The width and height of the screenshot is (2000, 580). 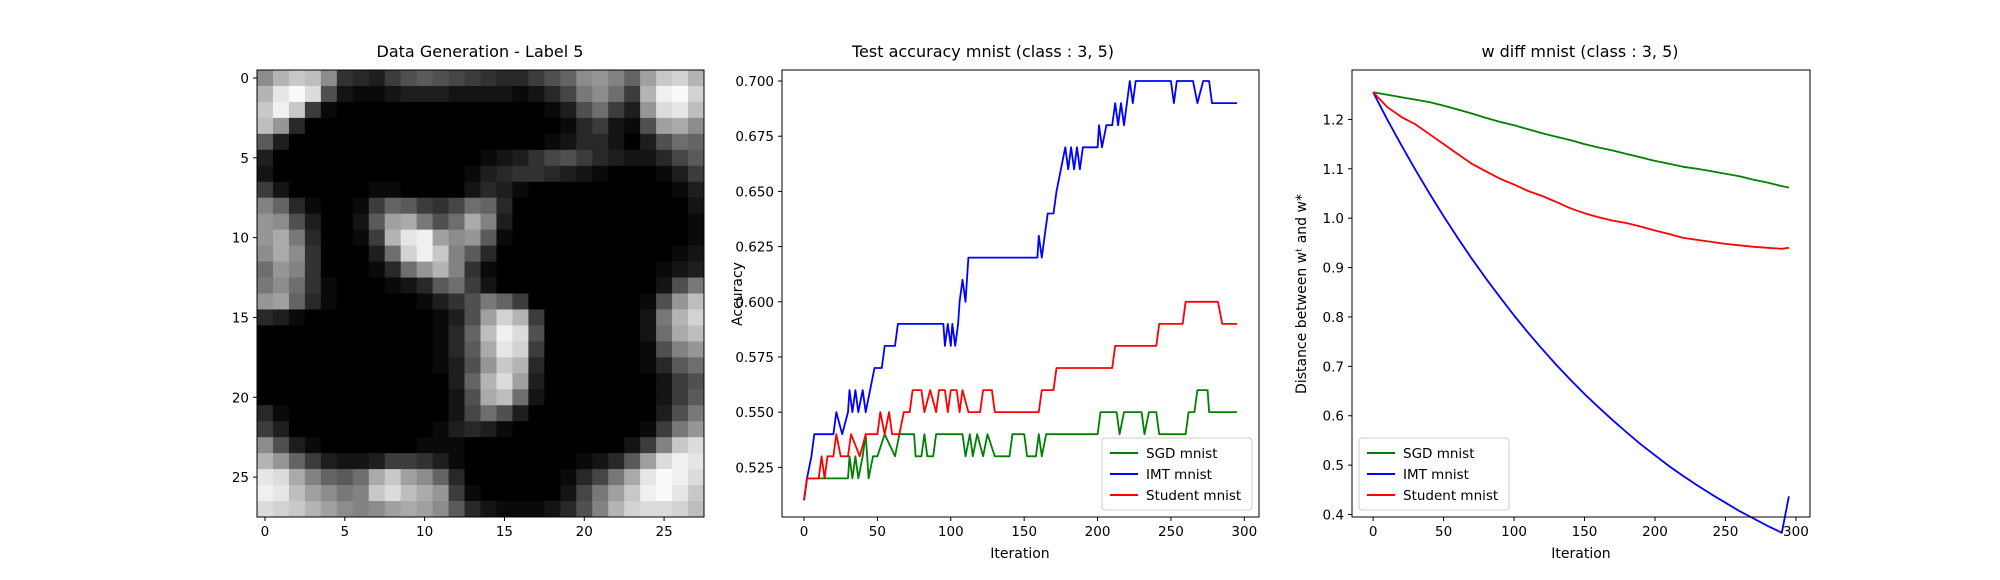 What do you see at coordinates (1434, 474) in the screenshot?
I see `legend-box` at bounding box center [1434, 474].